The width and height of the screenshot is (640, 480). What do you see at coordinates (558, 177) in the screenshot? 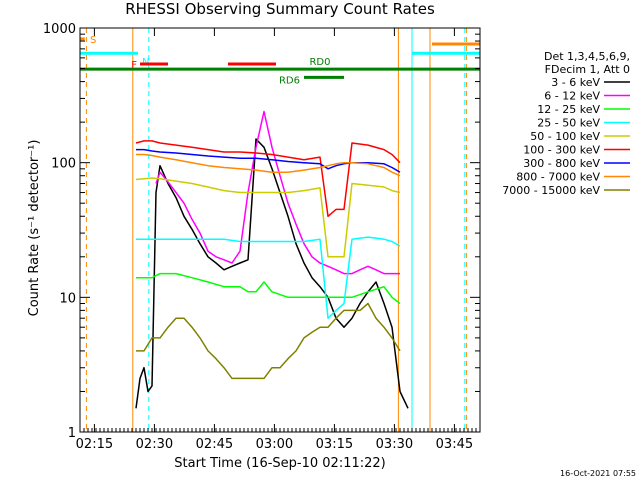
I see `legend-entry-label: 800 - 7000 keV` at bounding box center [558, 177].